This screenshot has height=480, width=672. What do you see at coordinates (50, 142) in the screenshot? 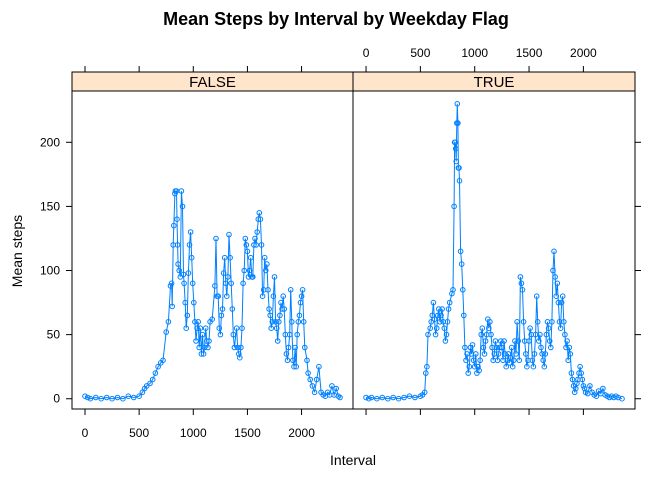
I see `y-tick-label: 200` at bounding box center [50, 142].